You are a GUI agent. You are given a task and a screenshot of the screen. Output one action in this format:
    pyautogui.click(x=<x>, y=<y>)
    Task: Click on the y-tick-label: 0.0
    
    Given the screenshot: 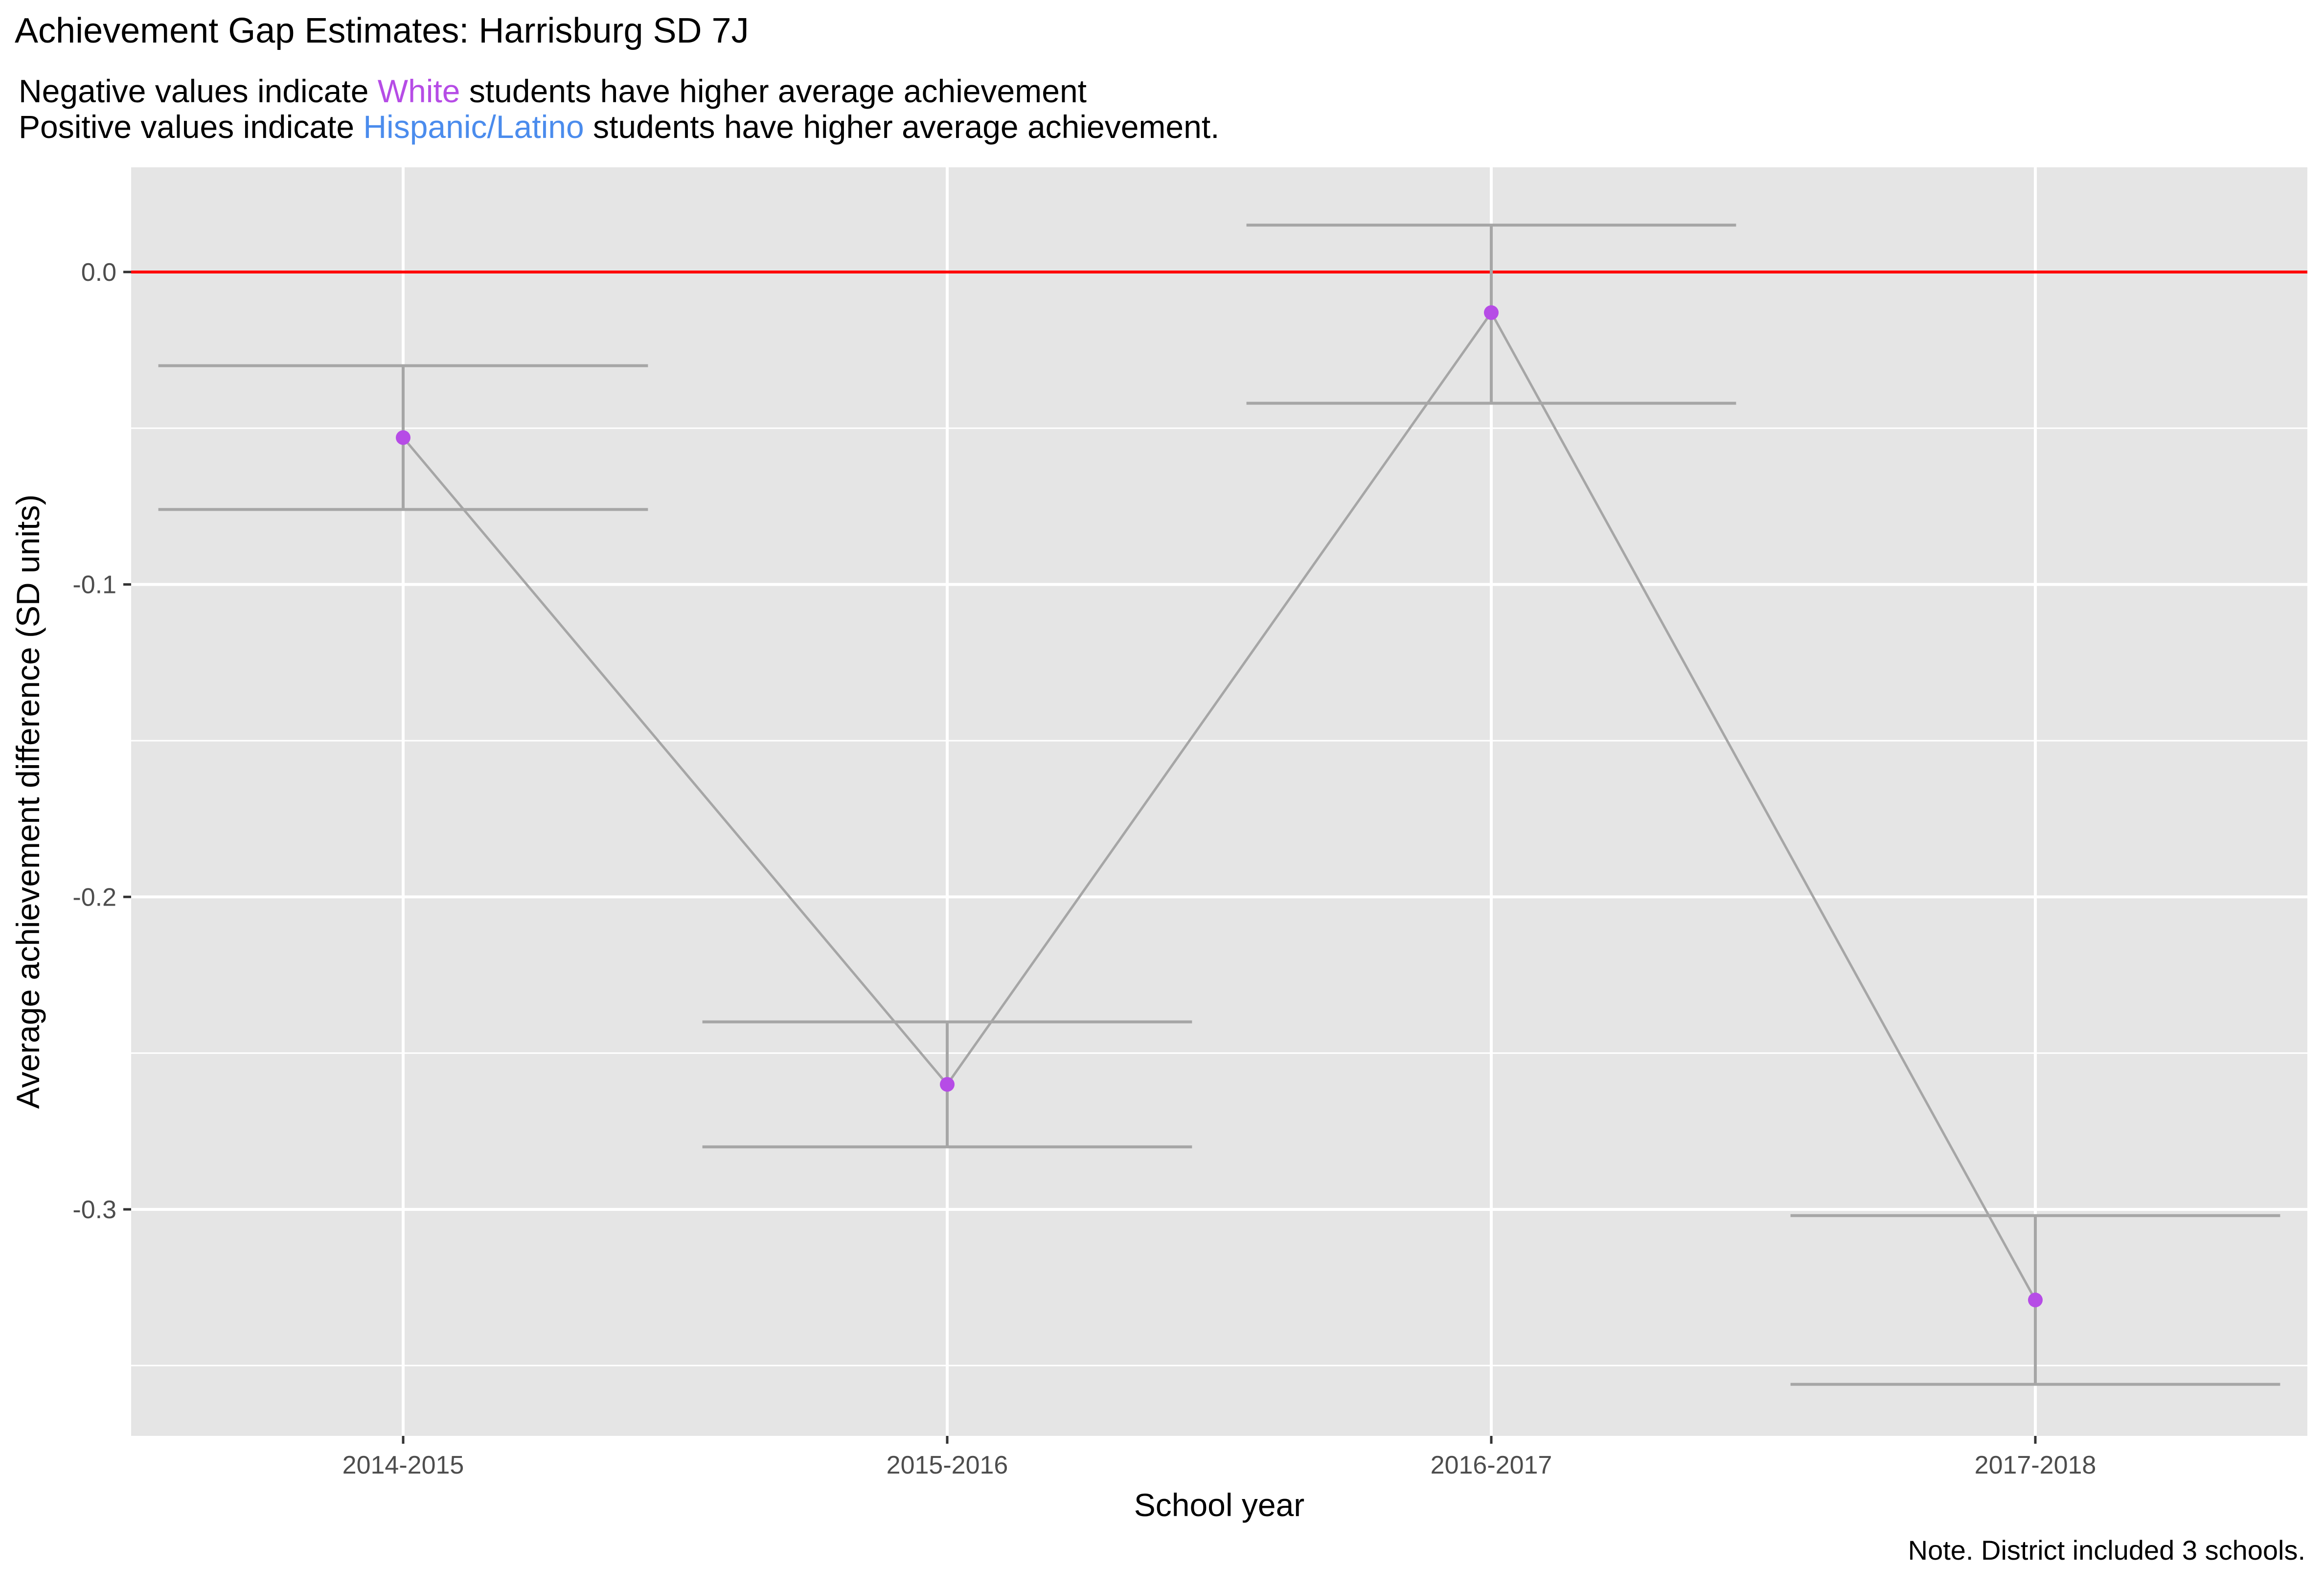 What is the action you would take?
    pyautogui.click(x=99, y=272)
    